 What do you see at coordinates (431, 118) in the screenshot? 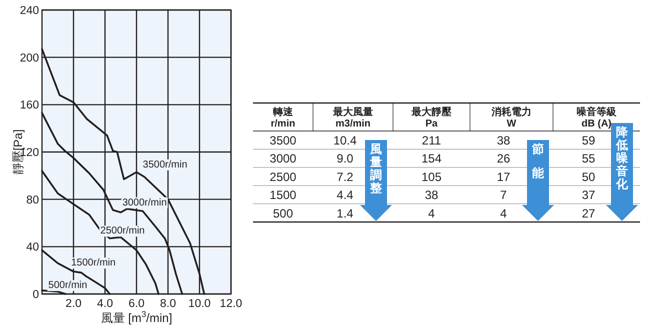
I see `x-tick-label: 最大靜壓 Pa` at bounding box center [431, 118].